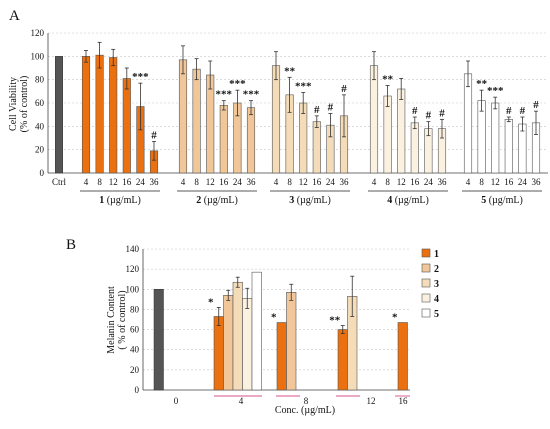 Image resolution: width=550 pixels, height=429 pixels. I want to click on panel-b-x-axis-label: Conc. (µg/mL), so click(305, 410).